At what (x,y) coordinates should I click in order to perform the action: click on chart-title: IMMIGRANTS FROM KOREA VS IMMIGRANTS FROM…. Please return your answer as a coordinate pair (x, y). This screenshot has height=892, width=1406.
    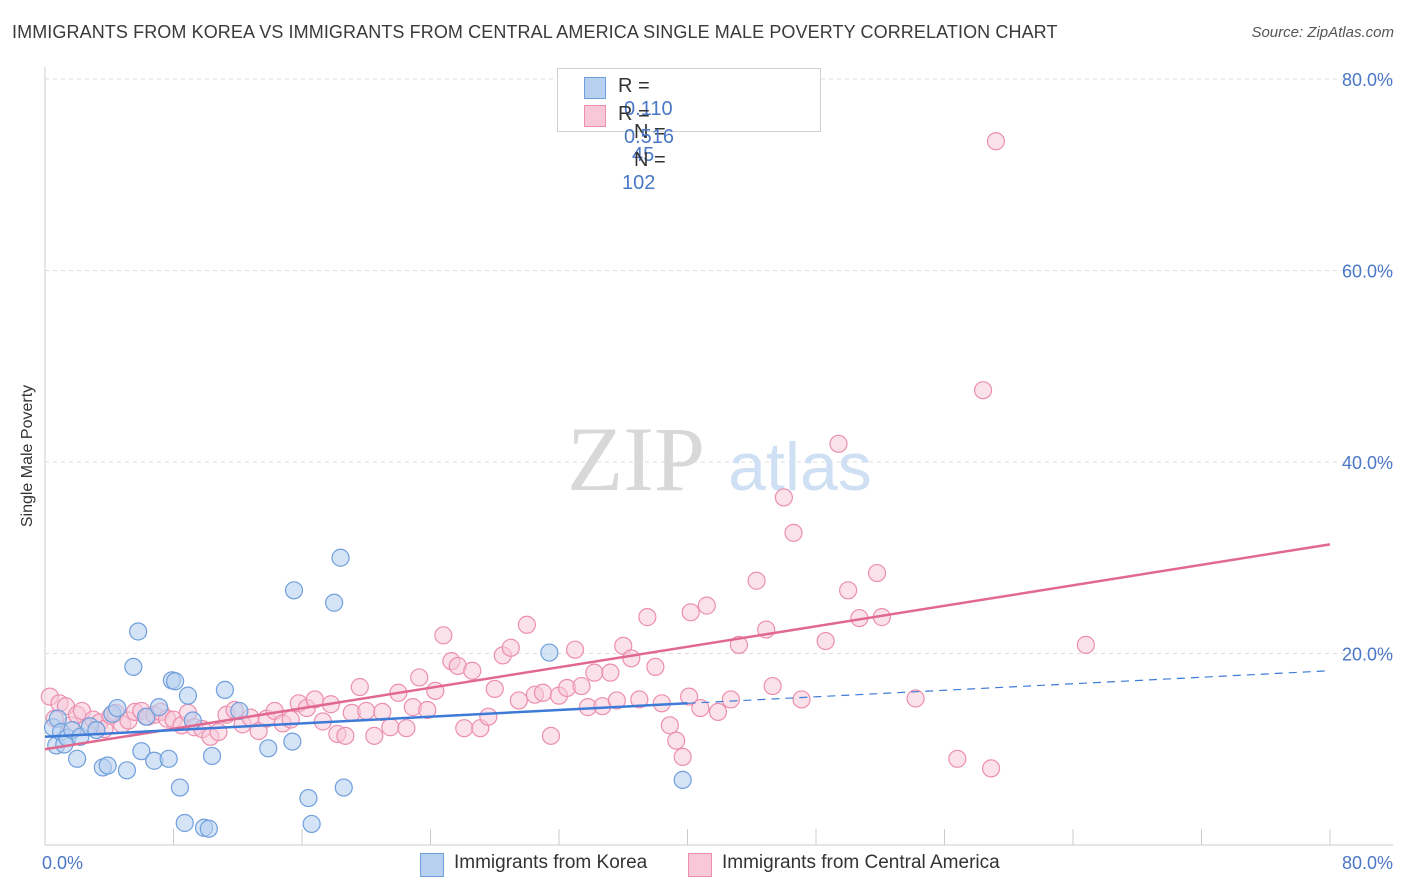
    Looking at the image, I should click on (535, 32).